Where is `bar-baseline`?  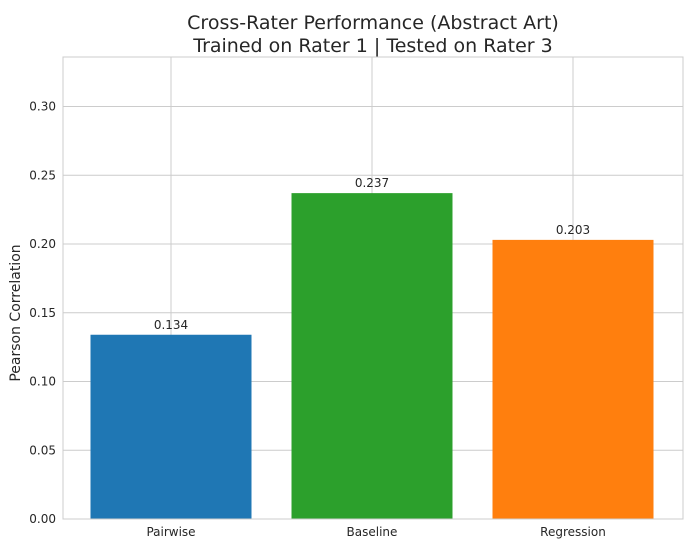 bar-baseline is located at coordinates (372, 356).